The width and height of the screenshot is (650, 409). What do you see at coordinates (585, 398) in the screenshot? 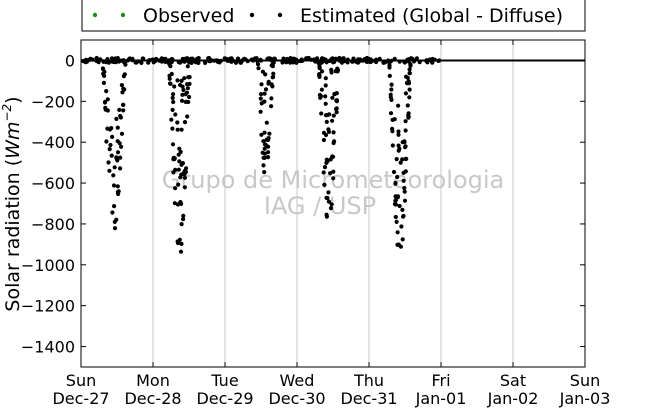
I see `xtick-label-date: Jan-03` at bounding box center [585, 398].